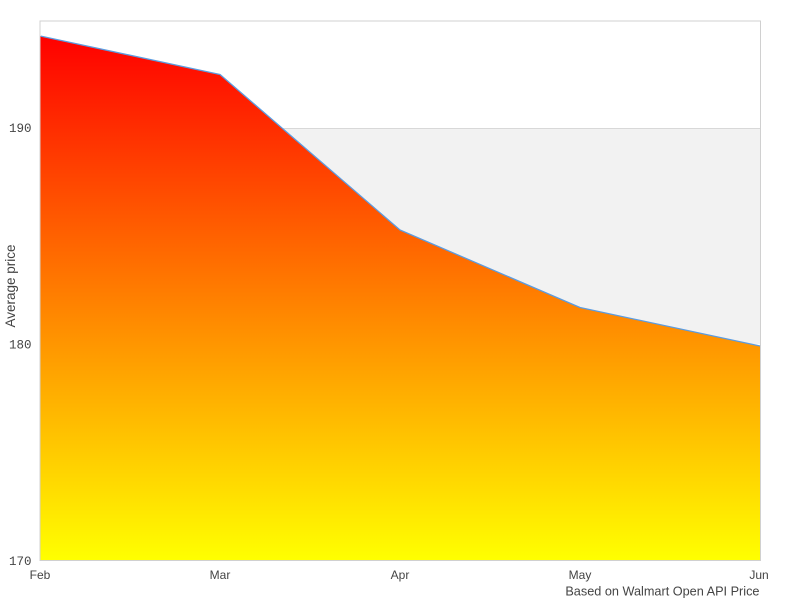 The image size is (800, 600). What do you see at coordinates (20, 562) in the screenshot?
I see `svg-text: 170` at bounding box center [20, 562].